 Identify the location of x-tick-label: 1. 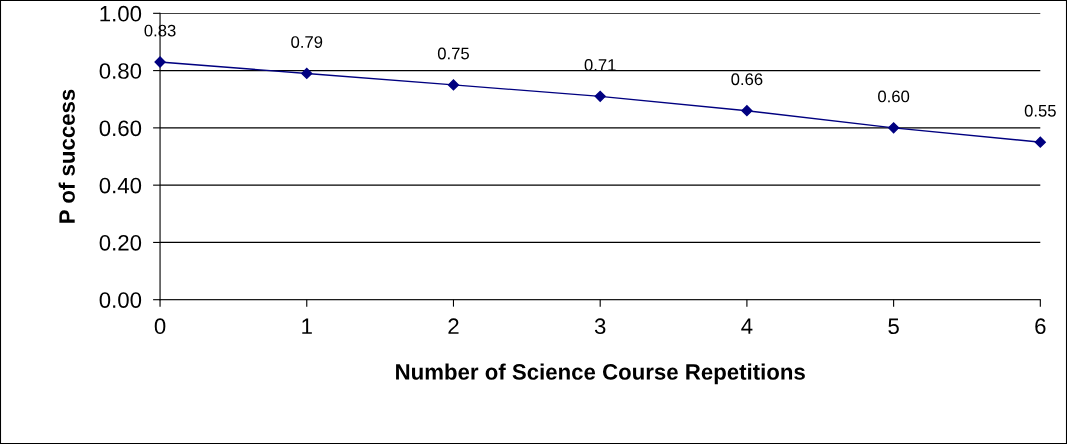
(307, 326).